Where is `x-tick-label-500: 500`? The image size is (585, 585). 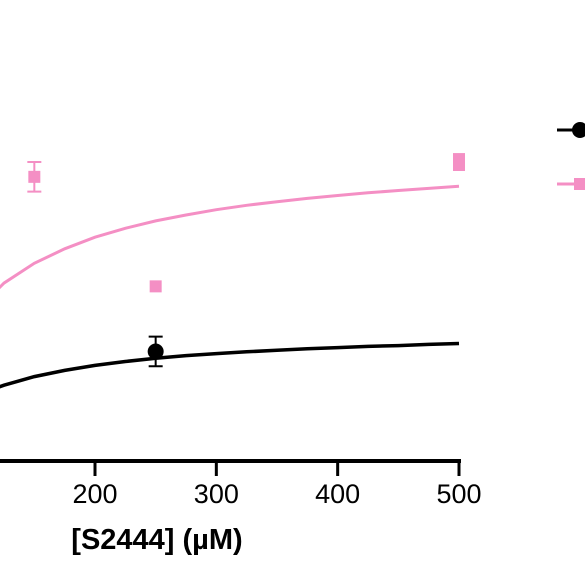
x-tick-label-500: 500 is located at coordinates (458, 494).